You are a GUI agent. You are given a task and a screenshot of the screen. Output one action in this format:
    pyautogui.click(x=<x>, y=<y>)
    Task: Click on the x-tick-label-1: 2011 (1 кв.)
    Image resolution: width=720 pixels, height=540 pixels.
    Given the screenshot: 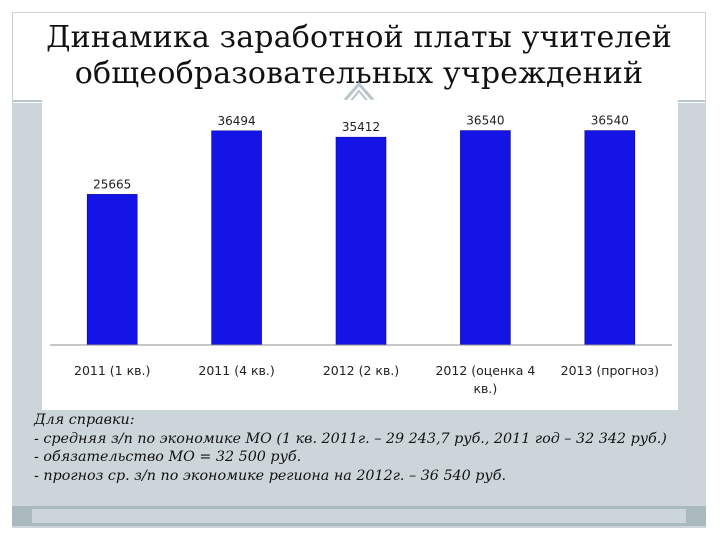 What is the action you would take?
    pyautogui.click(x=112, y=370)
    